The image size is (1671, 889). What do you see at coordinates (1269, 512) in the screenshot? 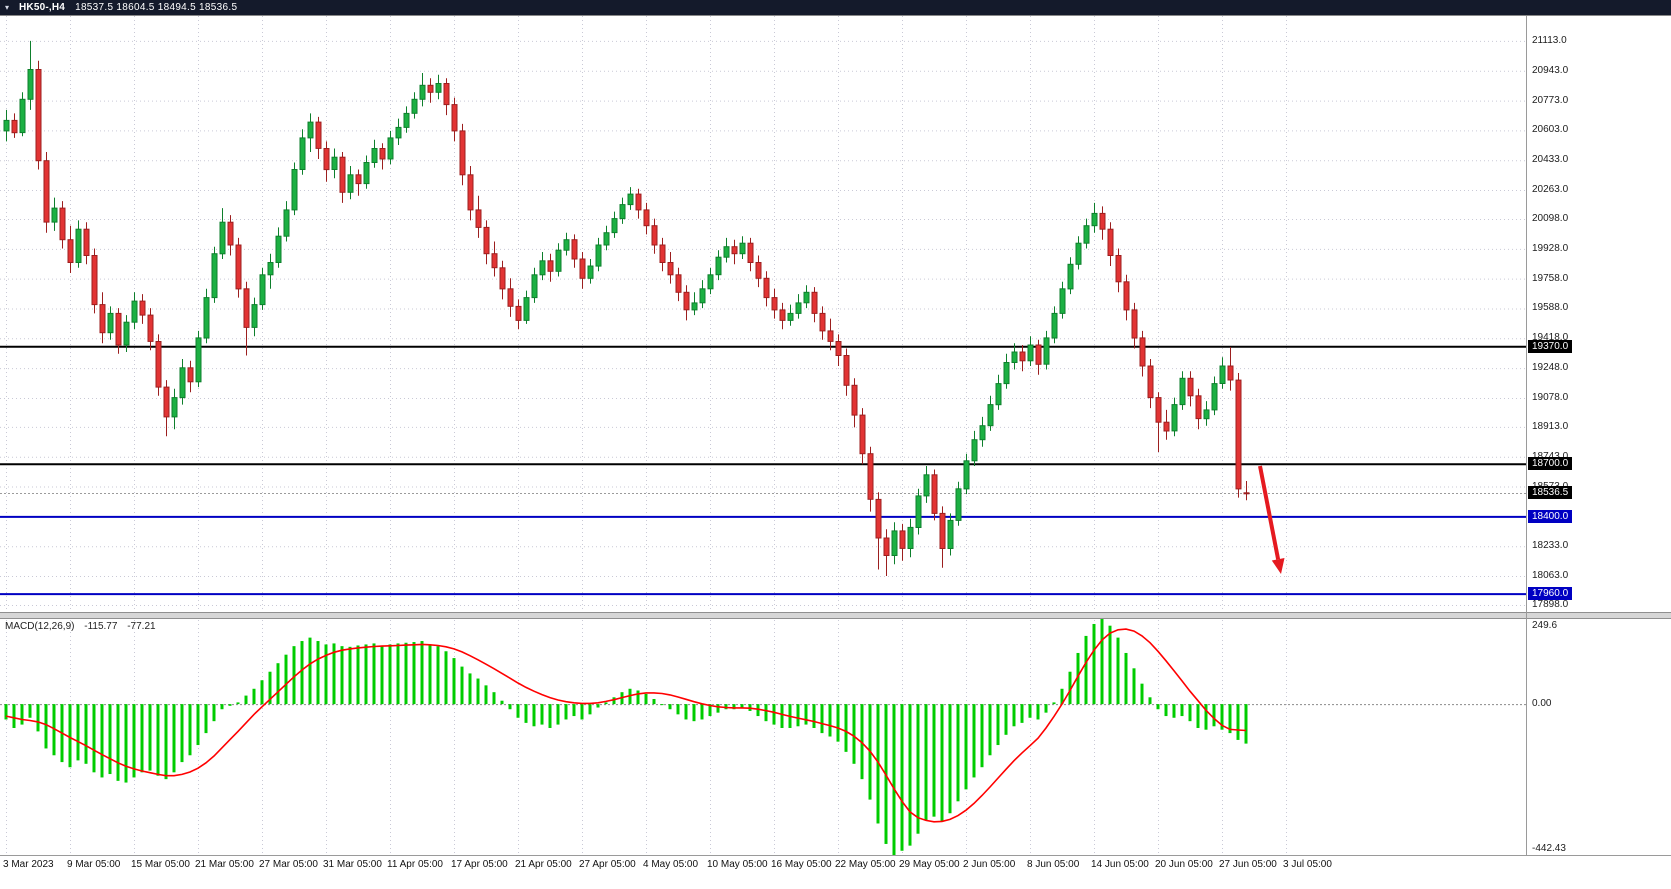
I see `trend-arrow-shaft` at bounding box center [1269, 512].